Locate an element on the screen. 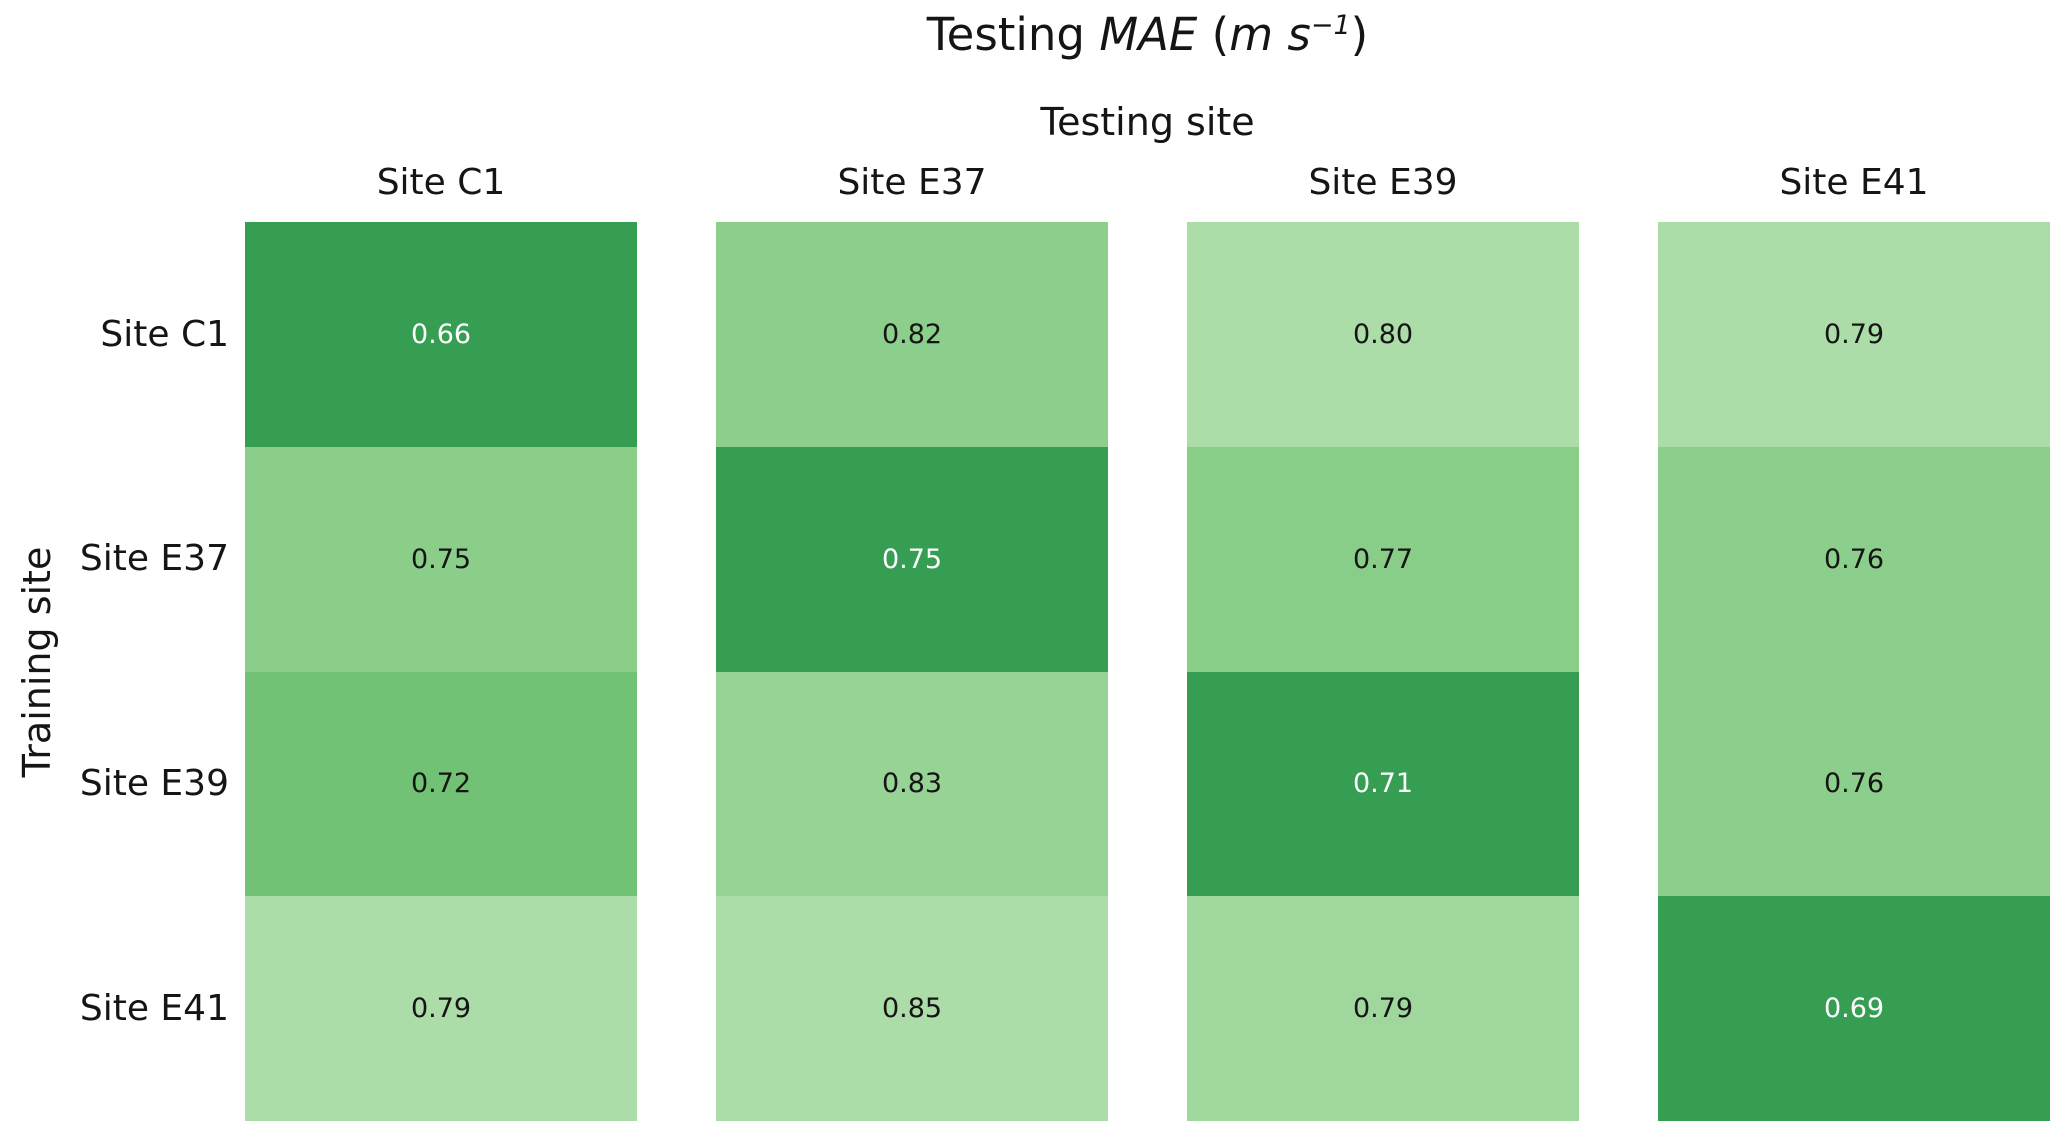 The height and width of the screenshot is (1138, 2067). heatmap-cell: 0.82 is located at coordinates (912, 334).